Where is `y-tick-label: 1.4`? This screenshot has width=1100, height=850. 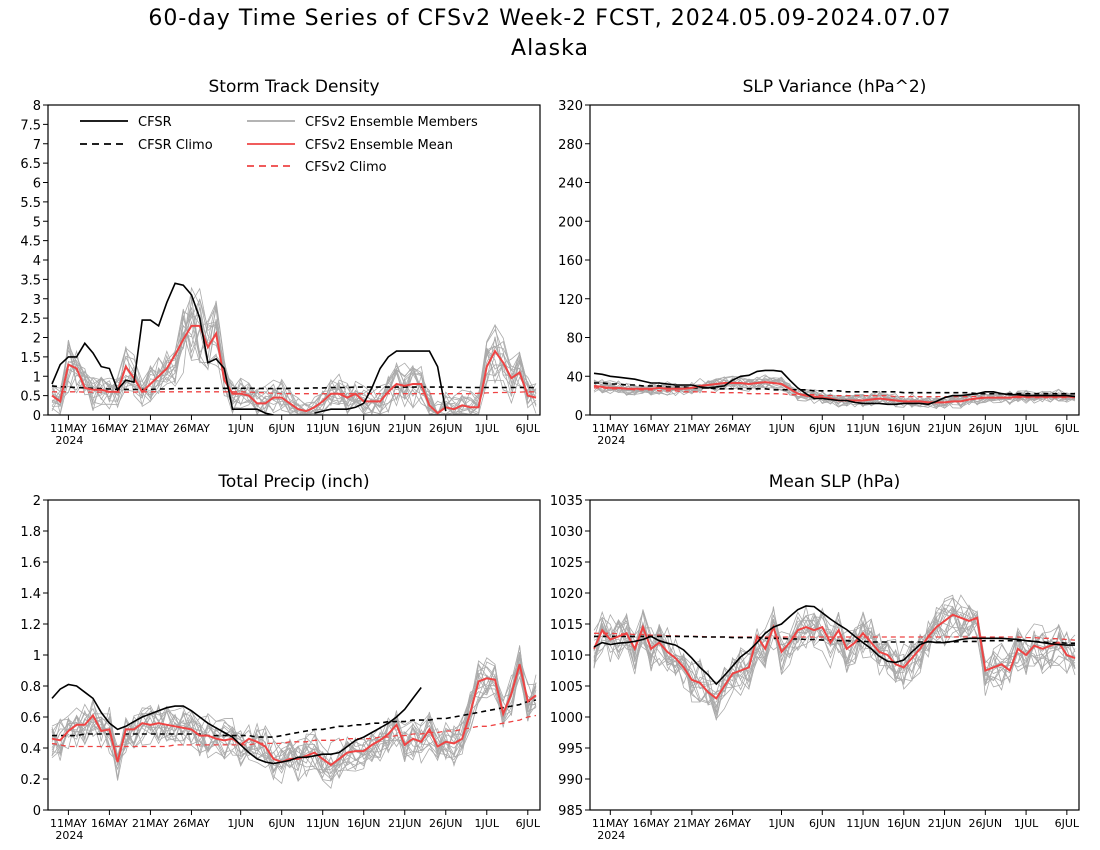 y-tick-label: 1.4 is located at coordinates (30, 594).